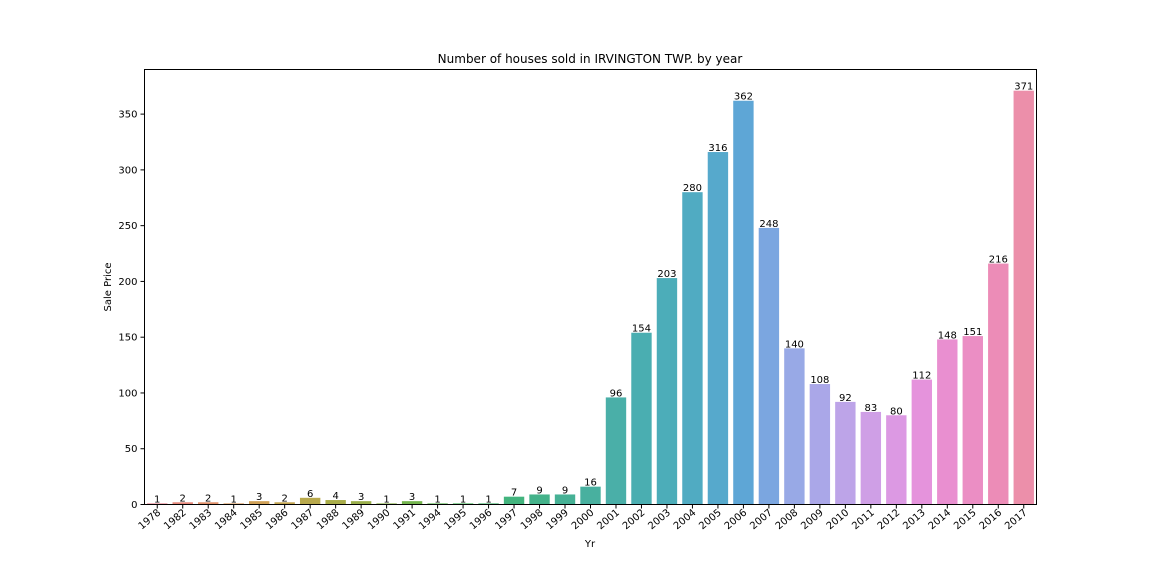 The height and width of the screenshot is (576, 1152). I want to click on x-tick-label-1982: 1982, so click(175, 519).